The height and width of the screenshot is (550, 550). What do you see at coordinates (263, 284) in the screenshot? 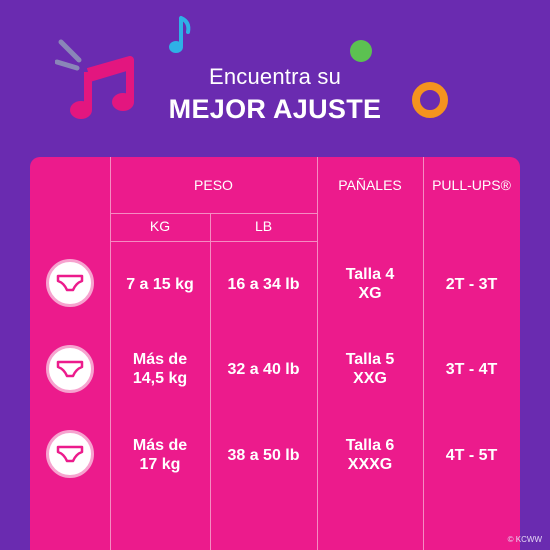
I see `row1-lb: 16 a 34 lb` at bounding box center [263, 284].